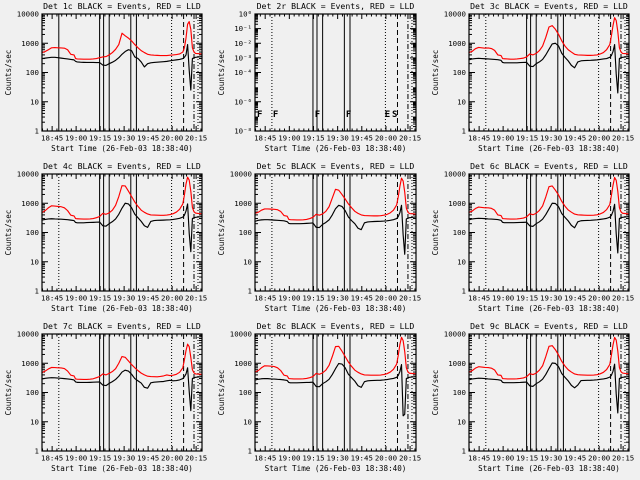  What do you see at coordinates (243, 28) in the screenshot?
I see `y-tick-label: 10⁻¹` at bounding box center [243, 28].